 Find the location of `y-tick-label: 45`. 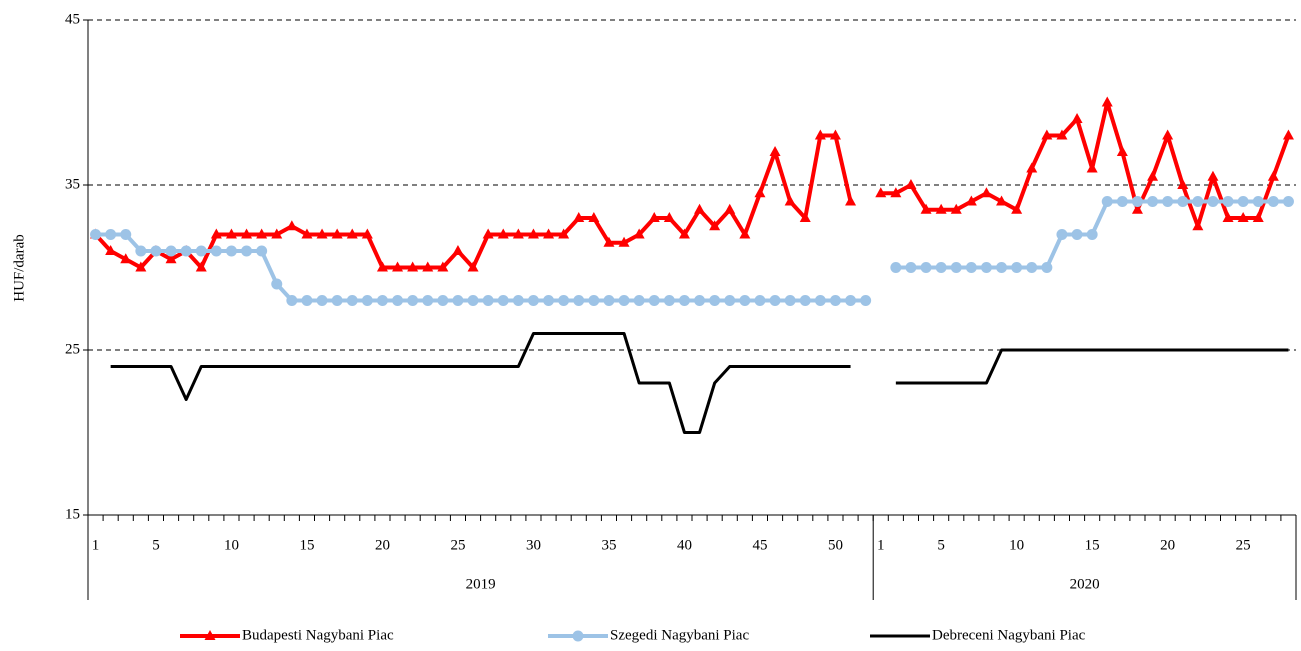

y-tick-label: 45 is located at coordinates (72, 19).